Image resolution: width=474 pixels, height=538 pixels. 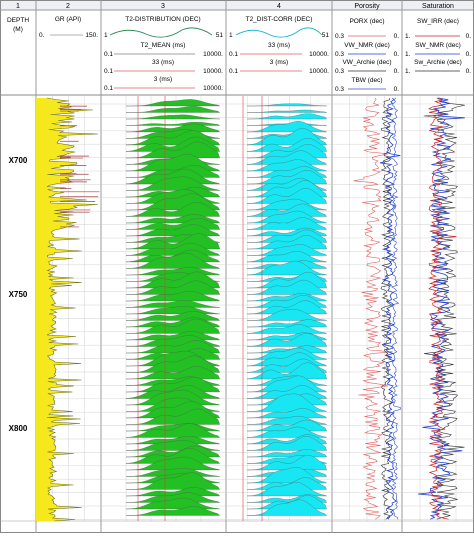 What do you see at coordinates (339, 89) in the screenshot?
I see `tbw-scale-min: 0.3` at bounding box center [339, 89].